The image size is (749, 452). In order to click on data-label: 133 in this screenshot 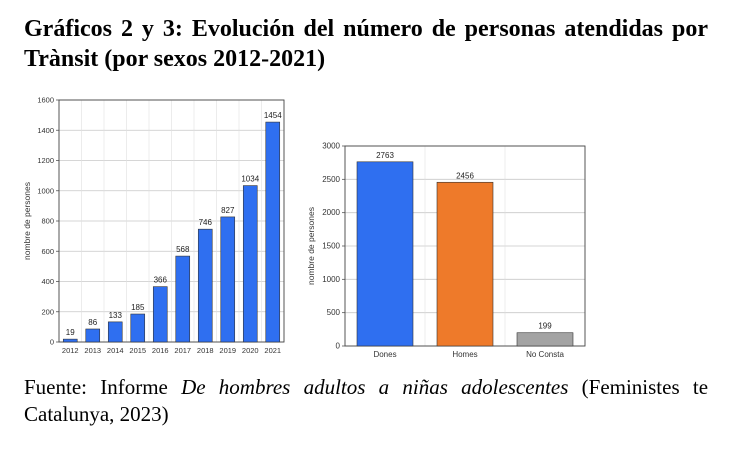, I will do `click(116, 315)`.